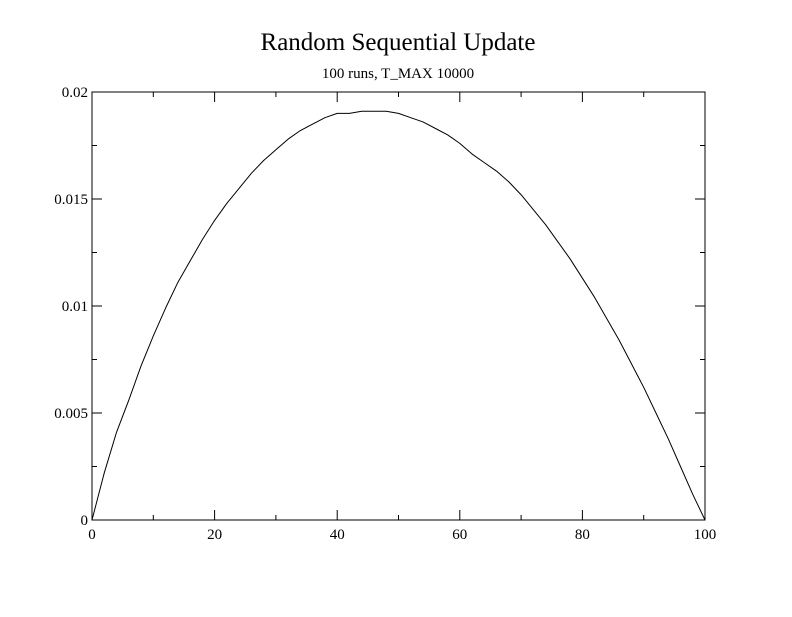 This screenshot has width=792, height=617. I want to click on chart-subtitle: 100 runs, T_MAX 10000, so click(398, 74).